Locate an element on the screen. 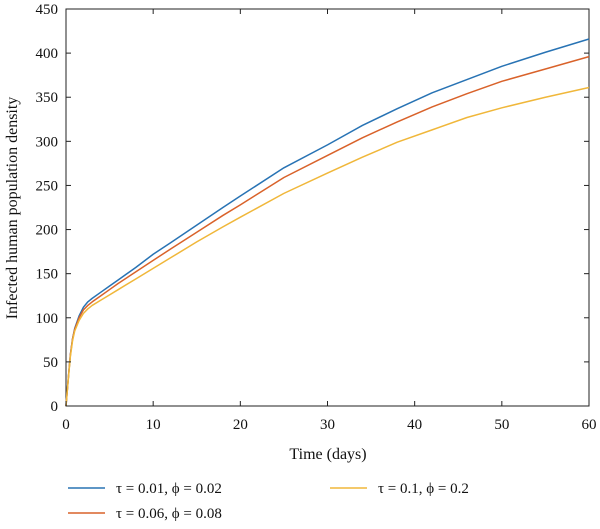 This screenshot has height=529, width=600. y-tick-label: 350 is located at coordinates (47, 98).